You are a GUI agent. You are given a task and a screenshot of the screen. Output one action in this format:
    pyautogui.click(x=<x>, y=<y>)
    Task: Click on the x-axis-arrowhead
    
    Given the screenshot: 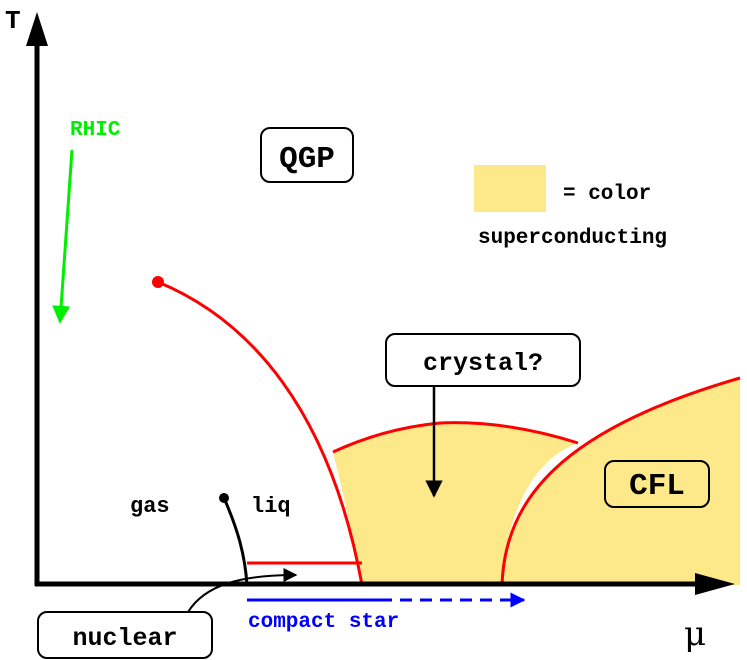 What is the action you would take?
    pyautogui.click(x=715, y=584)
    